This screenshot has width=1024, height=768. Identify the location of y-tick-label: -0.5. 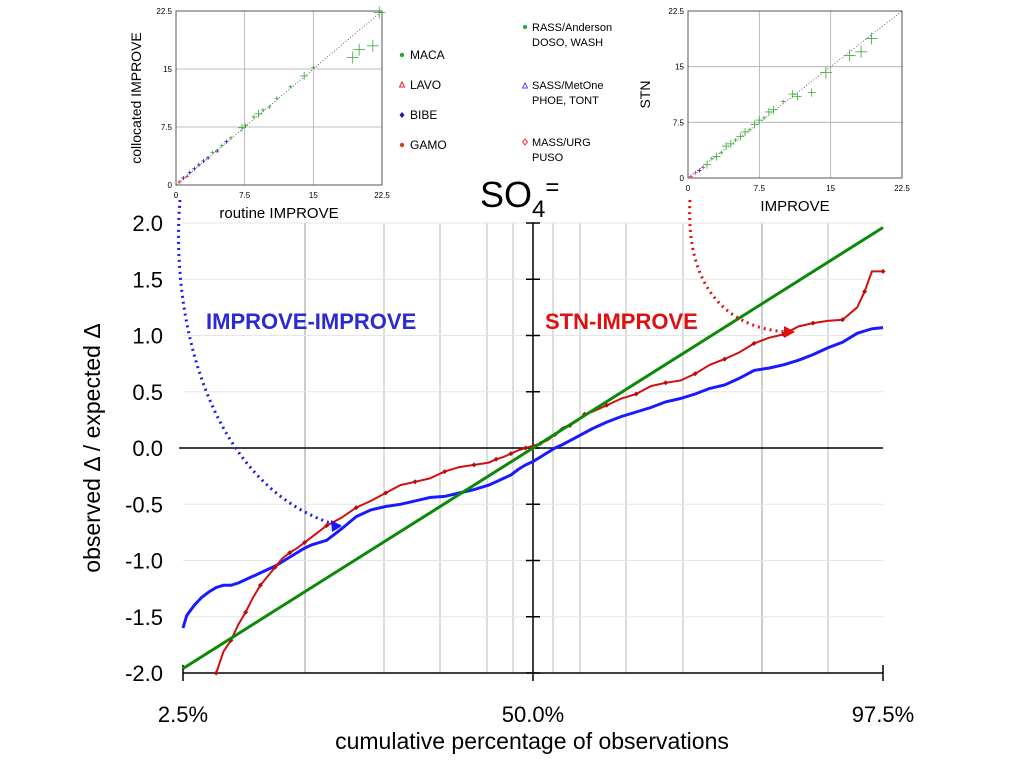
(144, 504).